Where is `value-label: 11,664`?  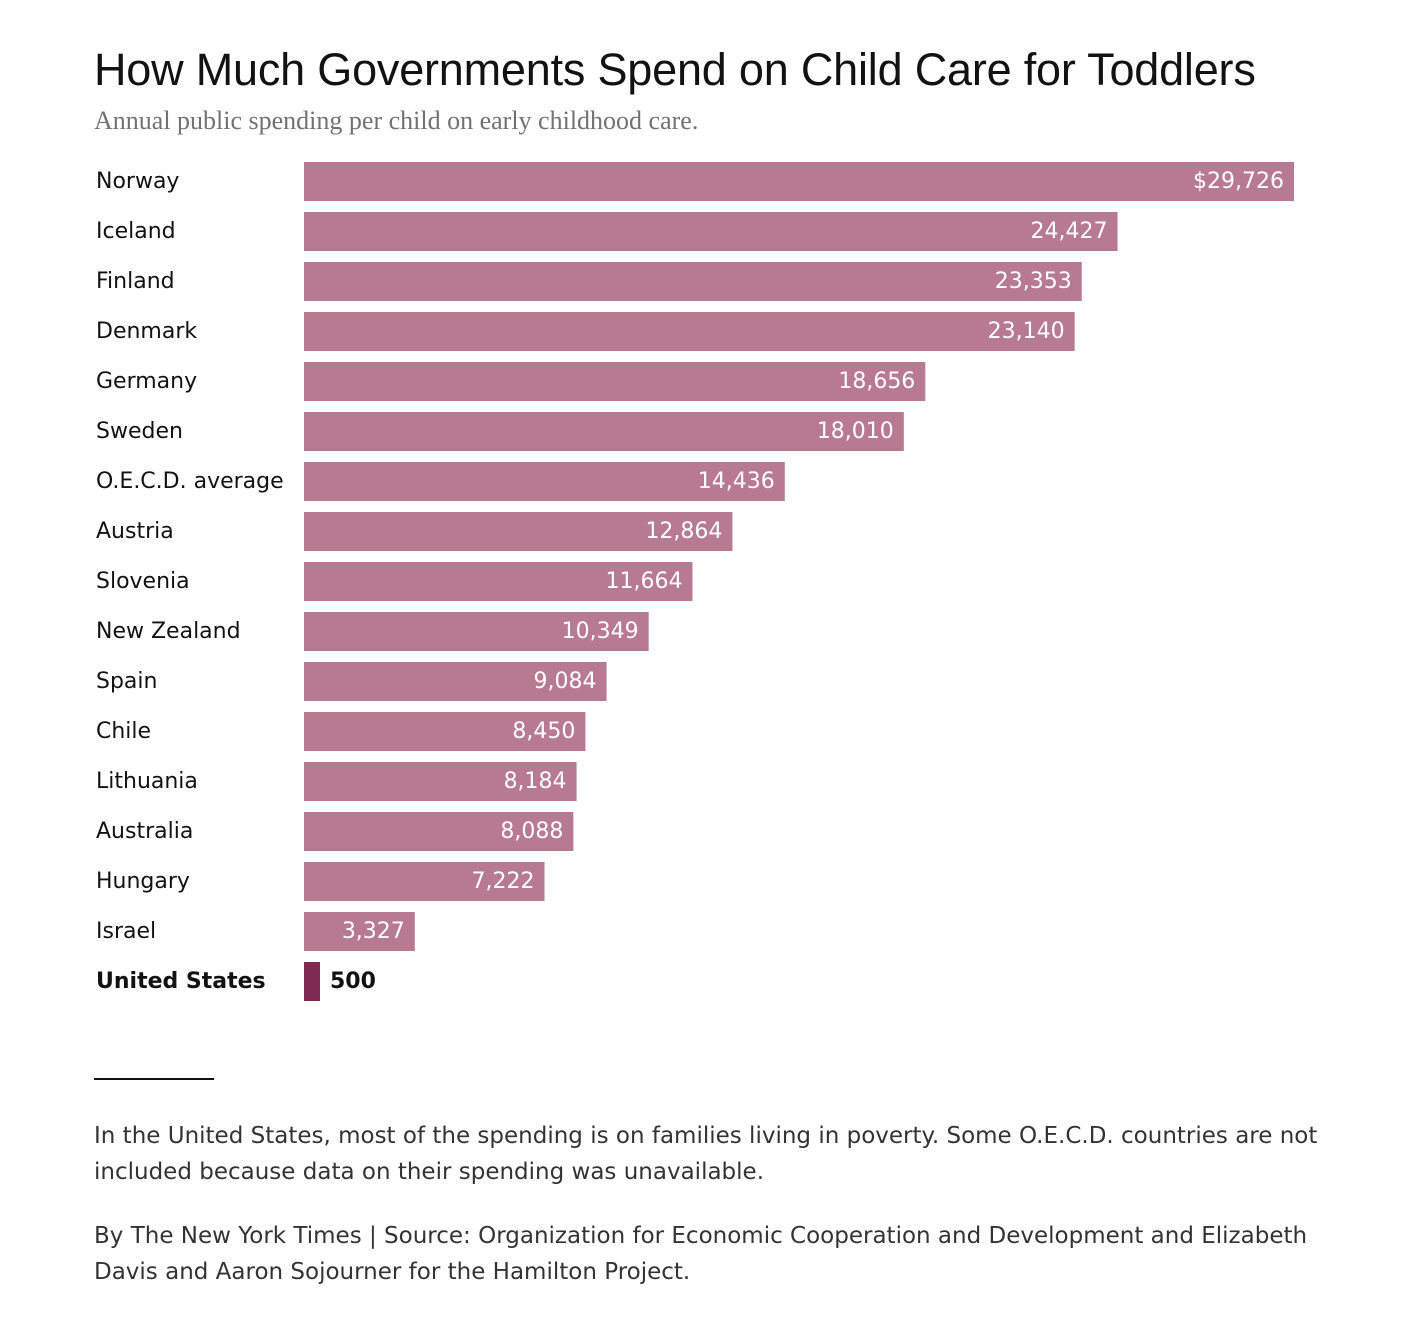 value-label: 11,664 is located at coordinates (643, 581).